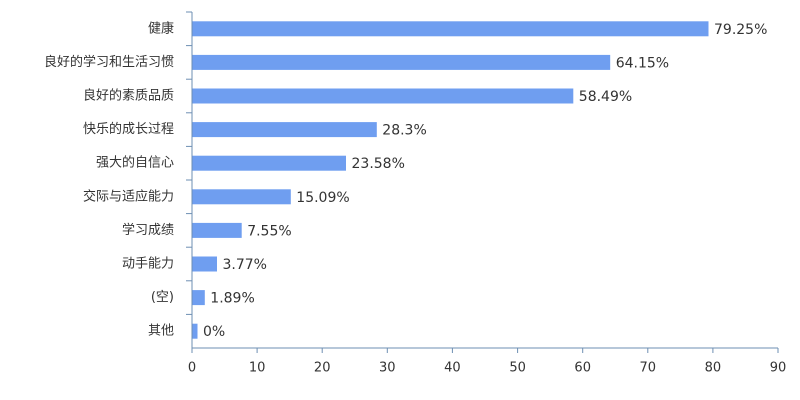 This screenshot has width=800, height=400. What do you see at coordinates (387, 368) in the screenshot?
I see `x-tick-label-3: 30` at bounding box center [387, 368].